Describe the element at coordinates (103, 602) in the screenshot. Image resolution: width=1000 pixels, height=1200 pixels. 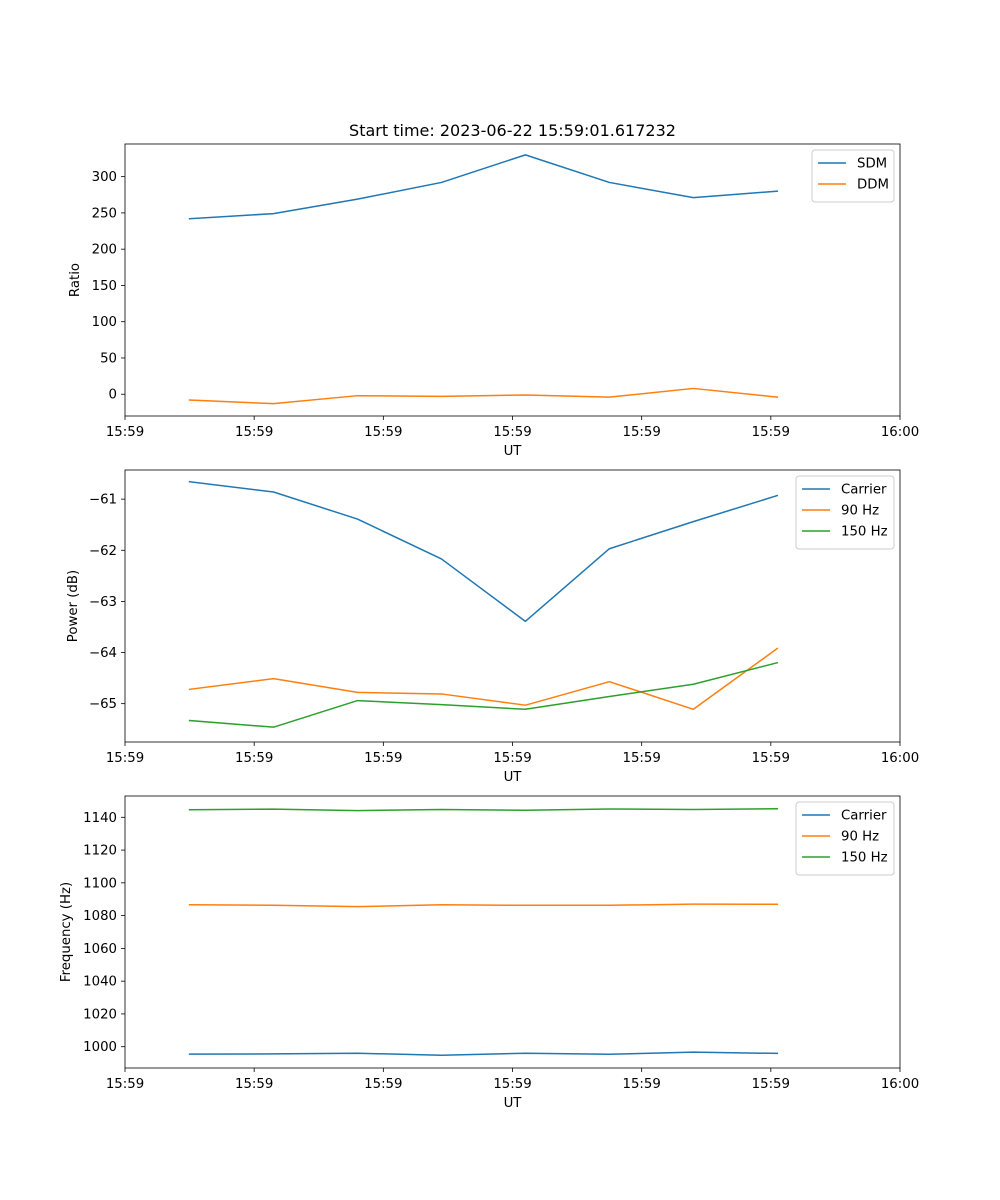
I see `y-tick-label: −63` at that location.